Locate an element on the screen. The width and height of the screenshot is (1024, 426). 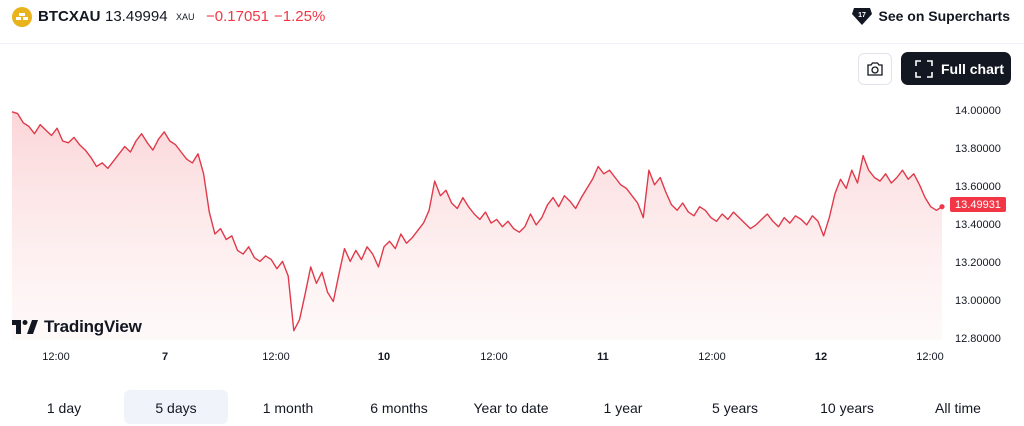
last-price-label: 13.49931 is located at coordinates (978, 204).